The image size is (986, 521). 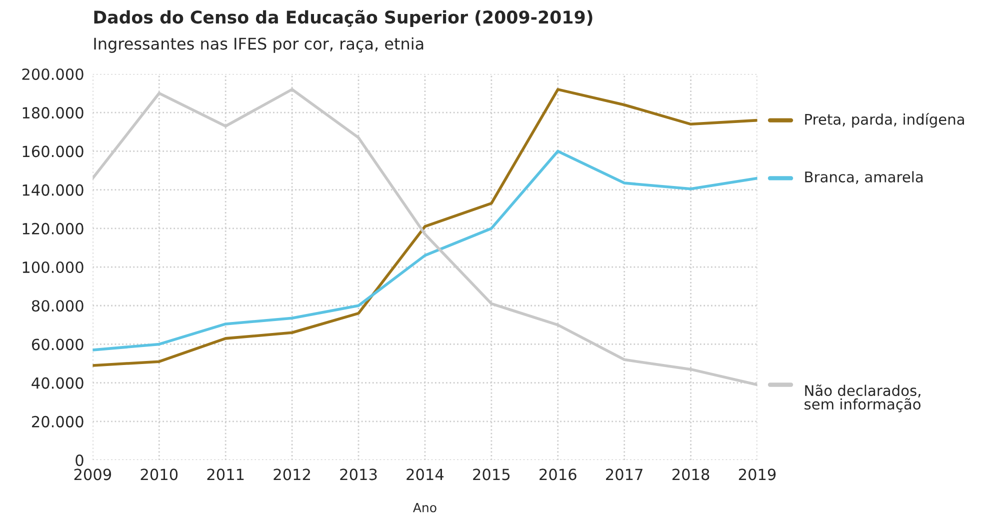 I want to click on x-tick-label: 2009, so click(x=93, y=474).